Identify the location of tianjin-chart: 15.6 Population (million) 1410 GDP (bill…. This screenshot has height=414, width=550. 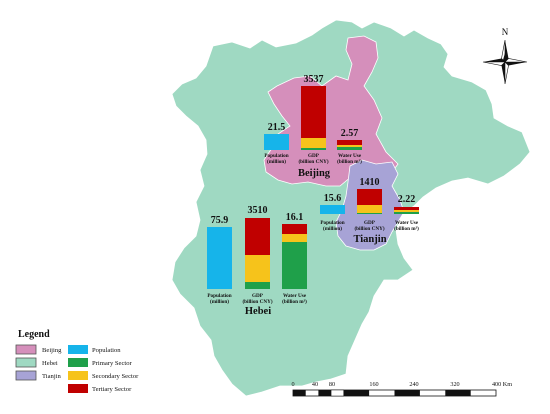
(369, 211).